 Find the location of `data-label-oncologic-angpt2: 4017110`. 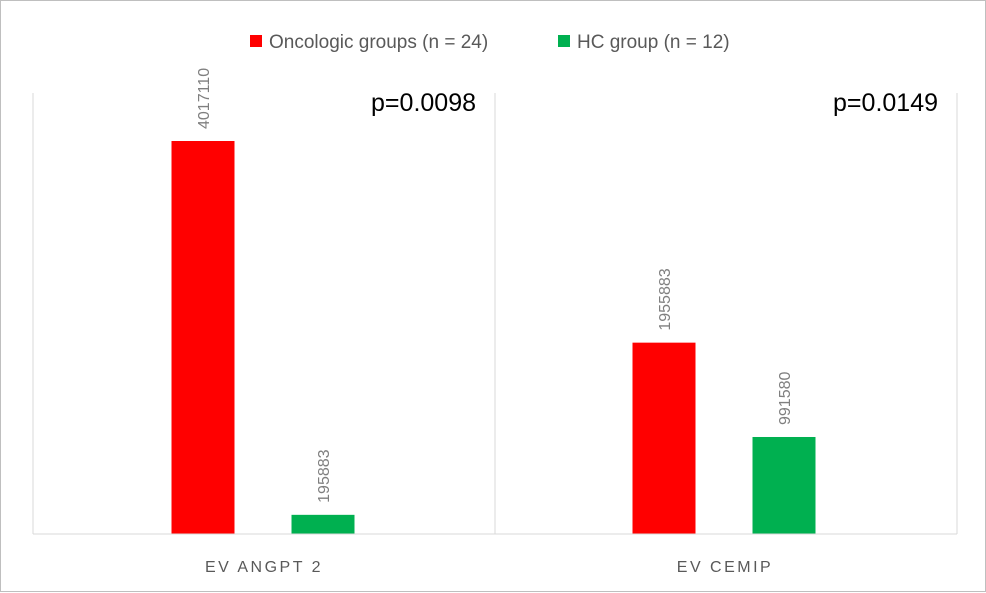

data-label-oncologic-angpt2: 4017110 is located at coordinates (204, 98).